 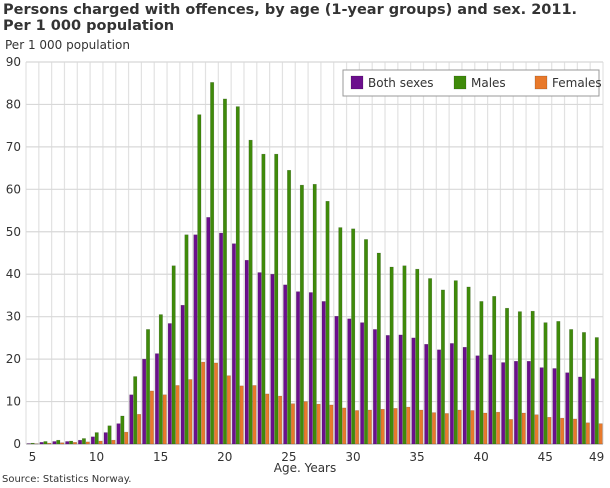 What do you see at coordinates (488, 83) in the screenshot?
I see `legend-label: Males` at bounding box center [488, 83].